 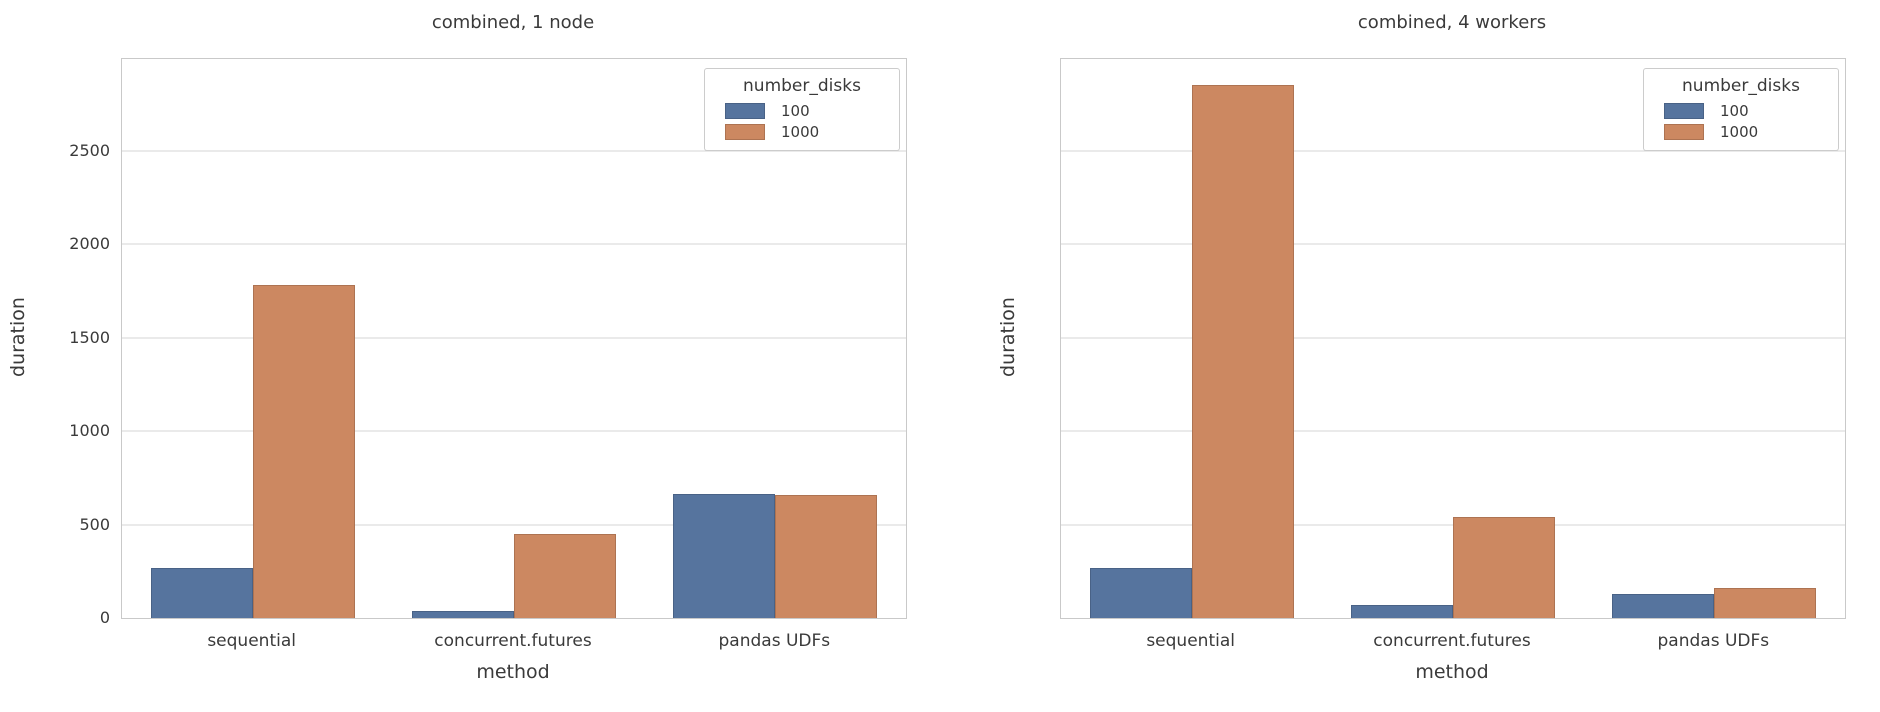 I want to click on y-tick-label-2000: 2000, so click(x=89, y=244).